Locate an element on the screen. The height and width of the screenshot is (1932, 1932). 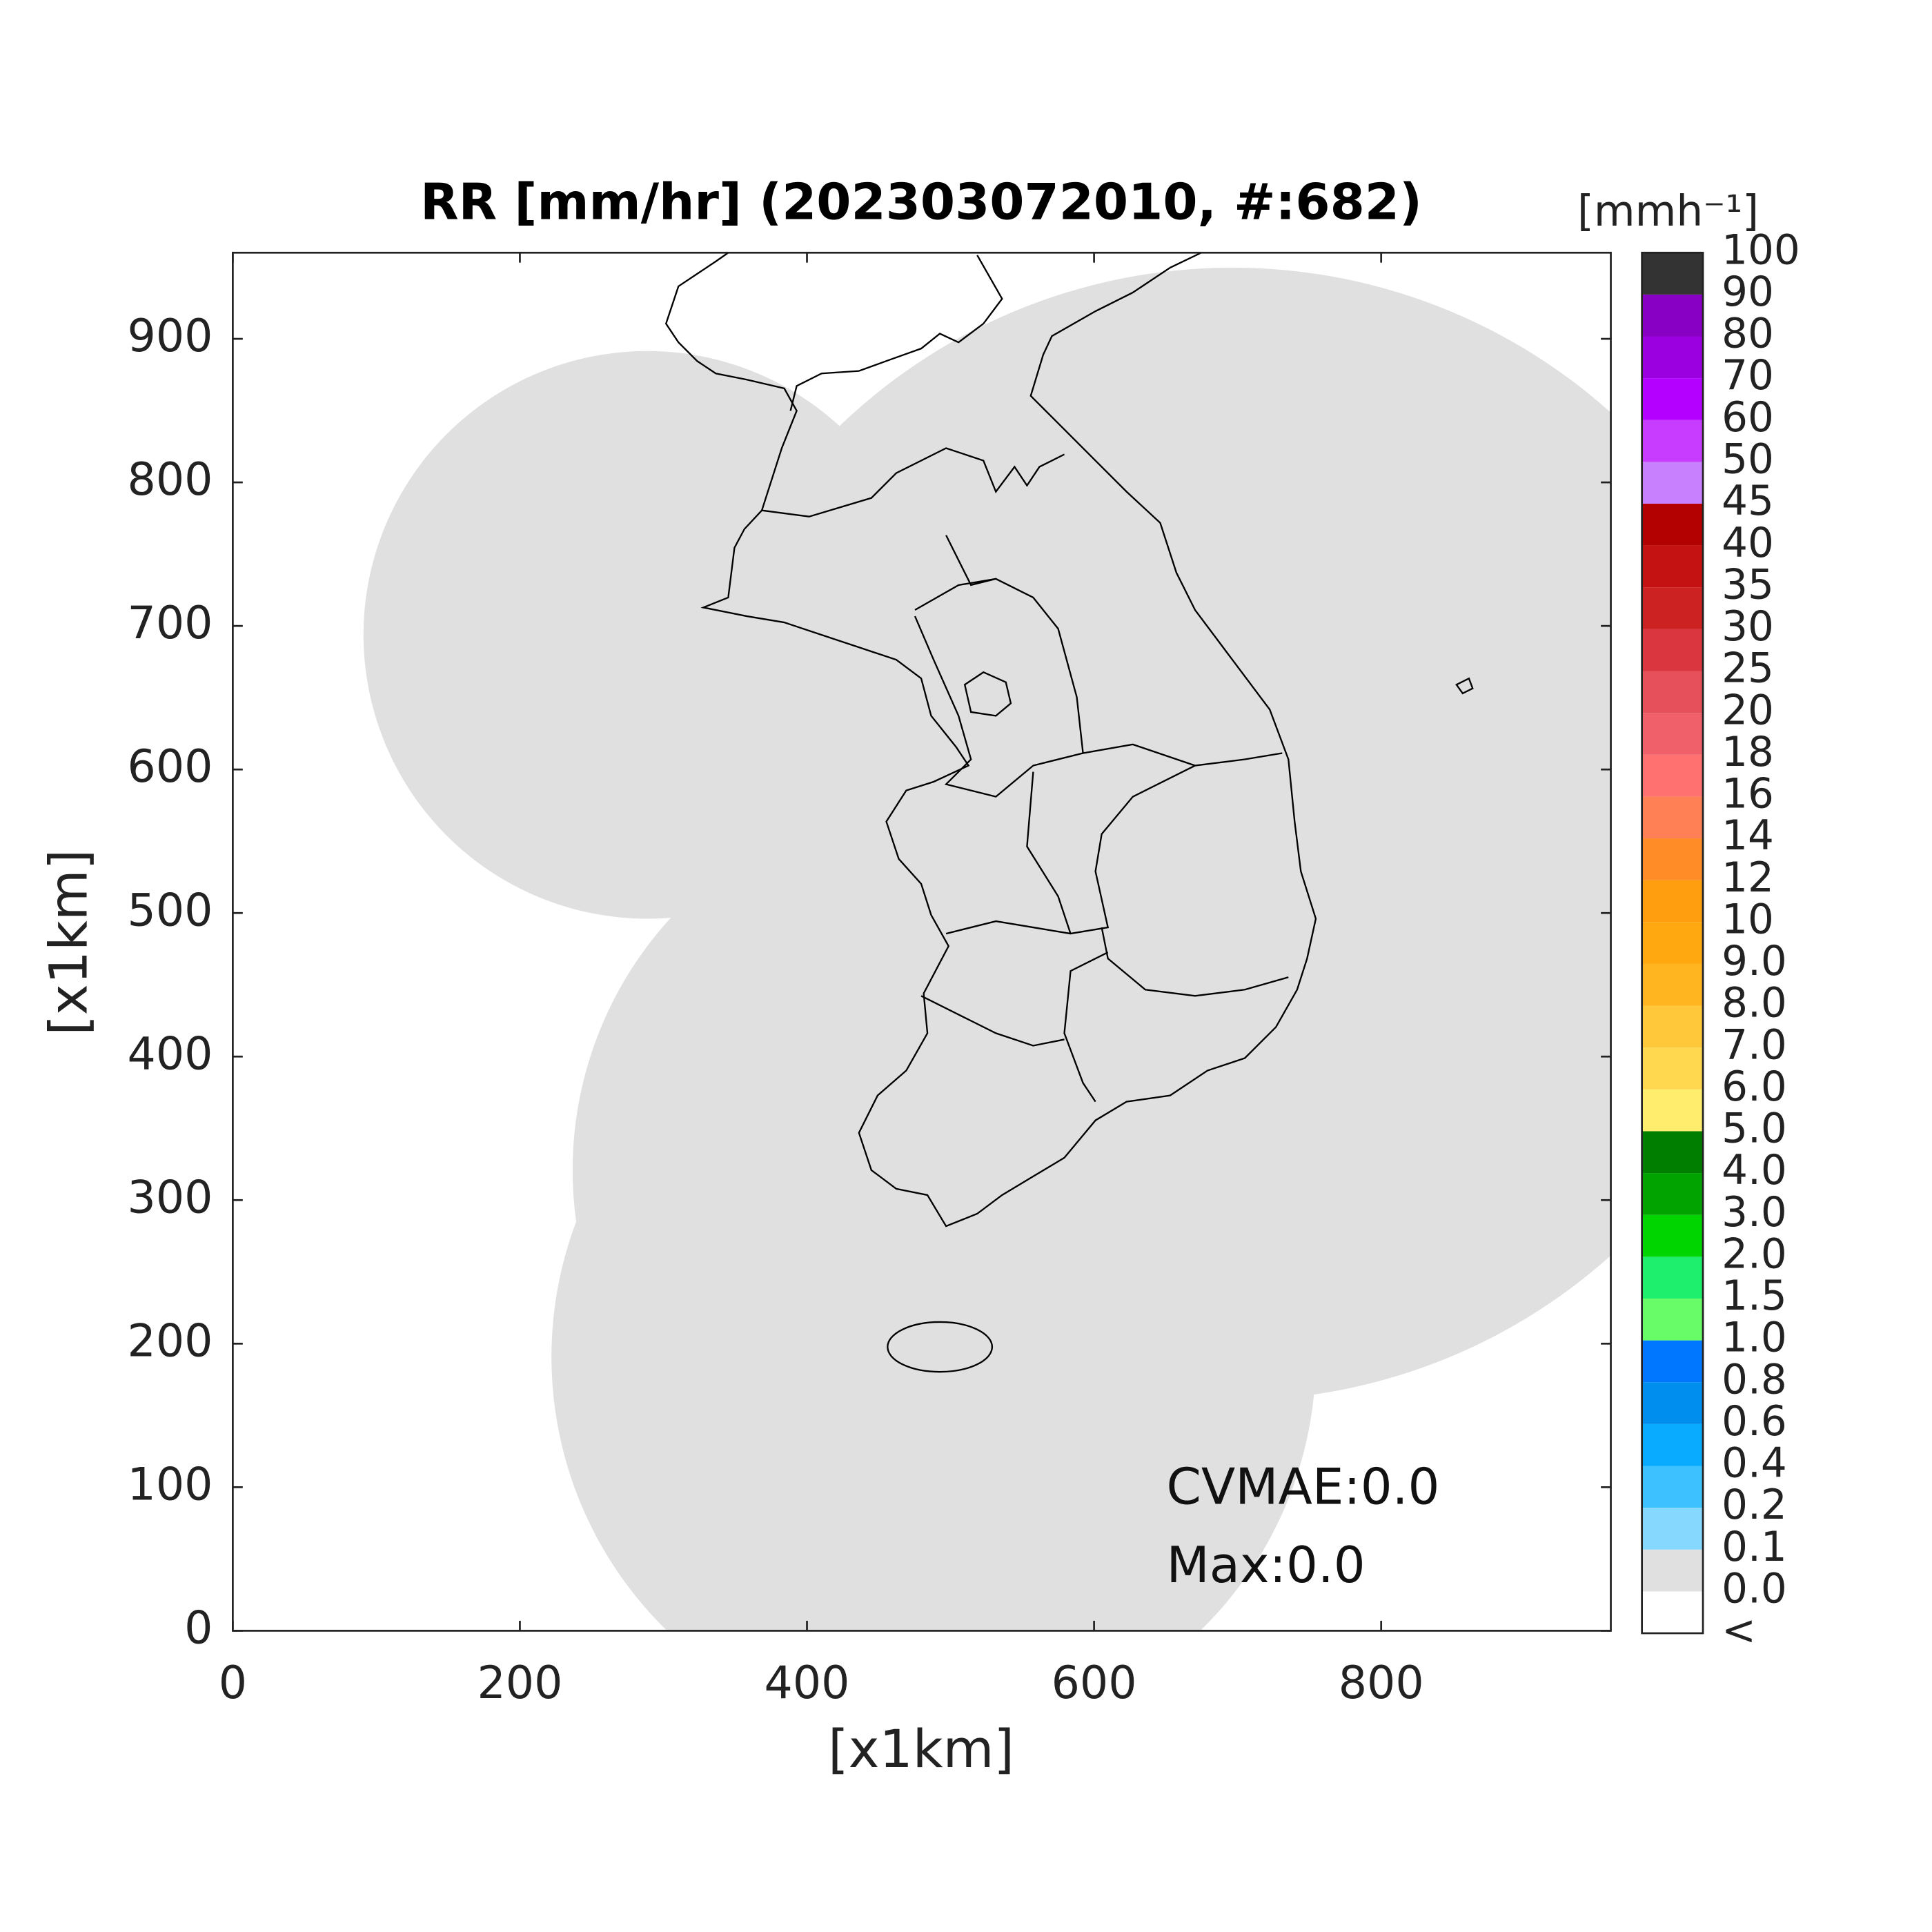
y-tick-label: 0 is located at coordinates (198, 1628).